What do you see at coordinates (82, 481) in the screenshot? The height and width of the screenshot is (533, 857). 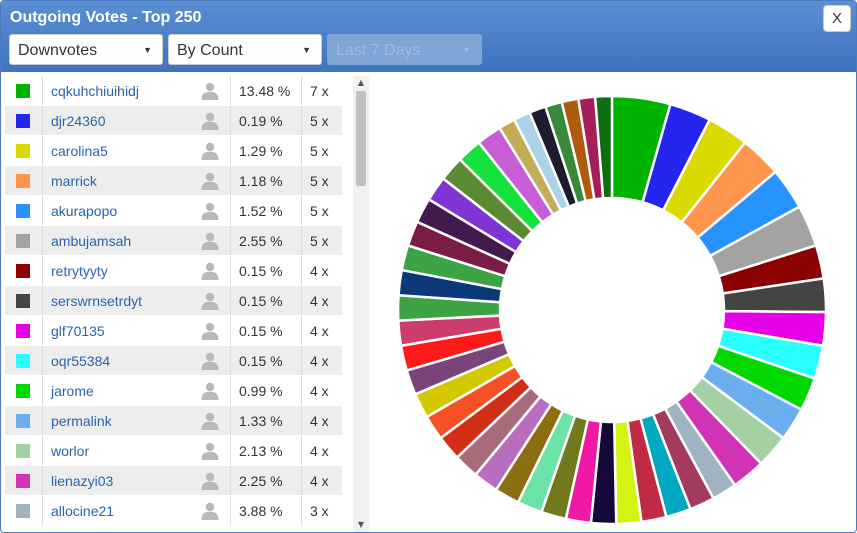 I see `voter-name-link: lienazyi03` at bounding box center [82, 481].